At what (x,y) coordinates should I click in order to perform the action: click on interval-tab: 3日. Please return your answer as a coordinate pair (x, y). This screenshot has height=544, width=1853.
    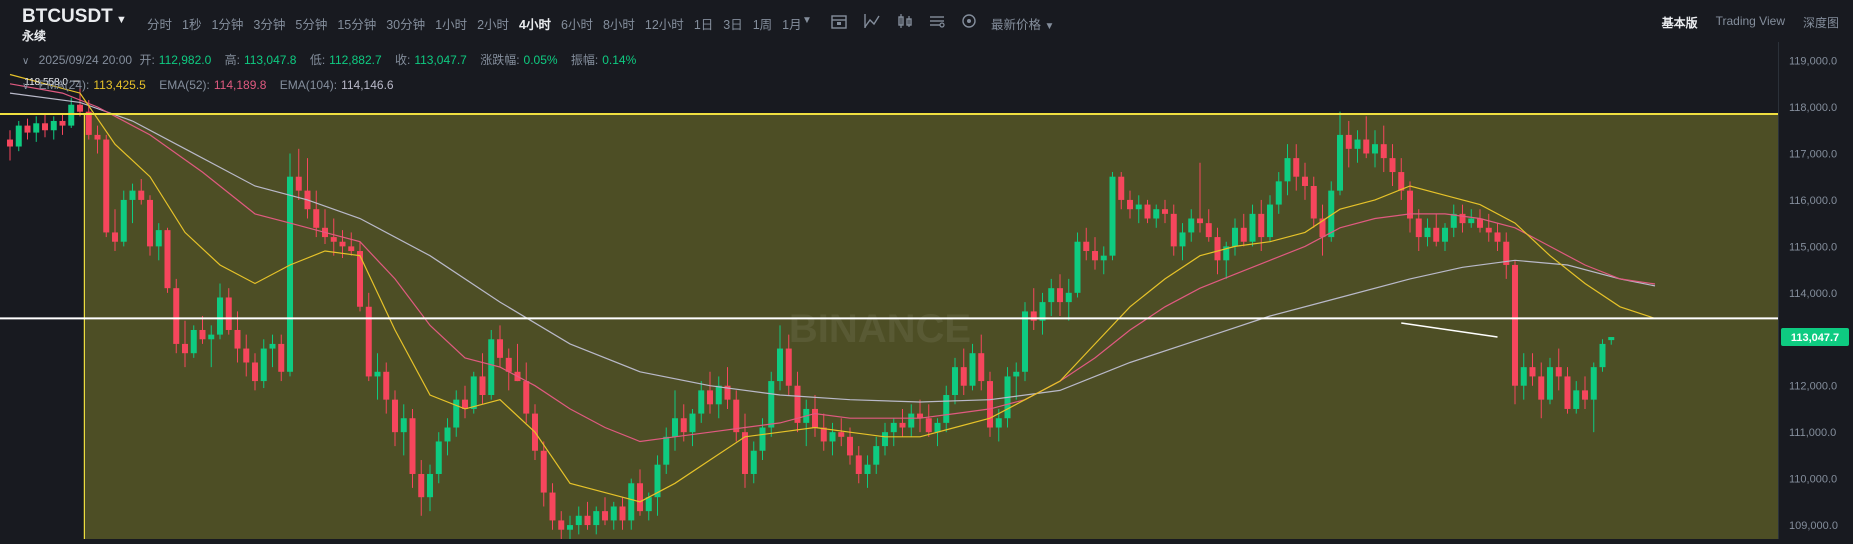
    Looking at the image, I should click on (733, 25).